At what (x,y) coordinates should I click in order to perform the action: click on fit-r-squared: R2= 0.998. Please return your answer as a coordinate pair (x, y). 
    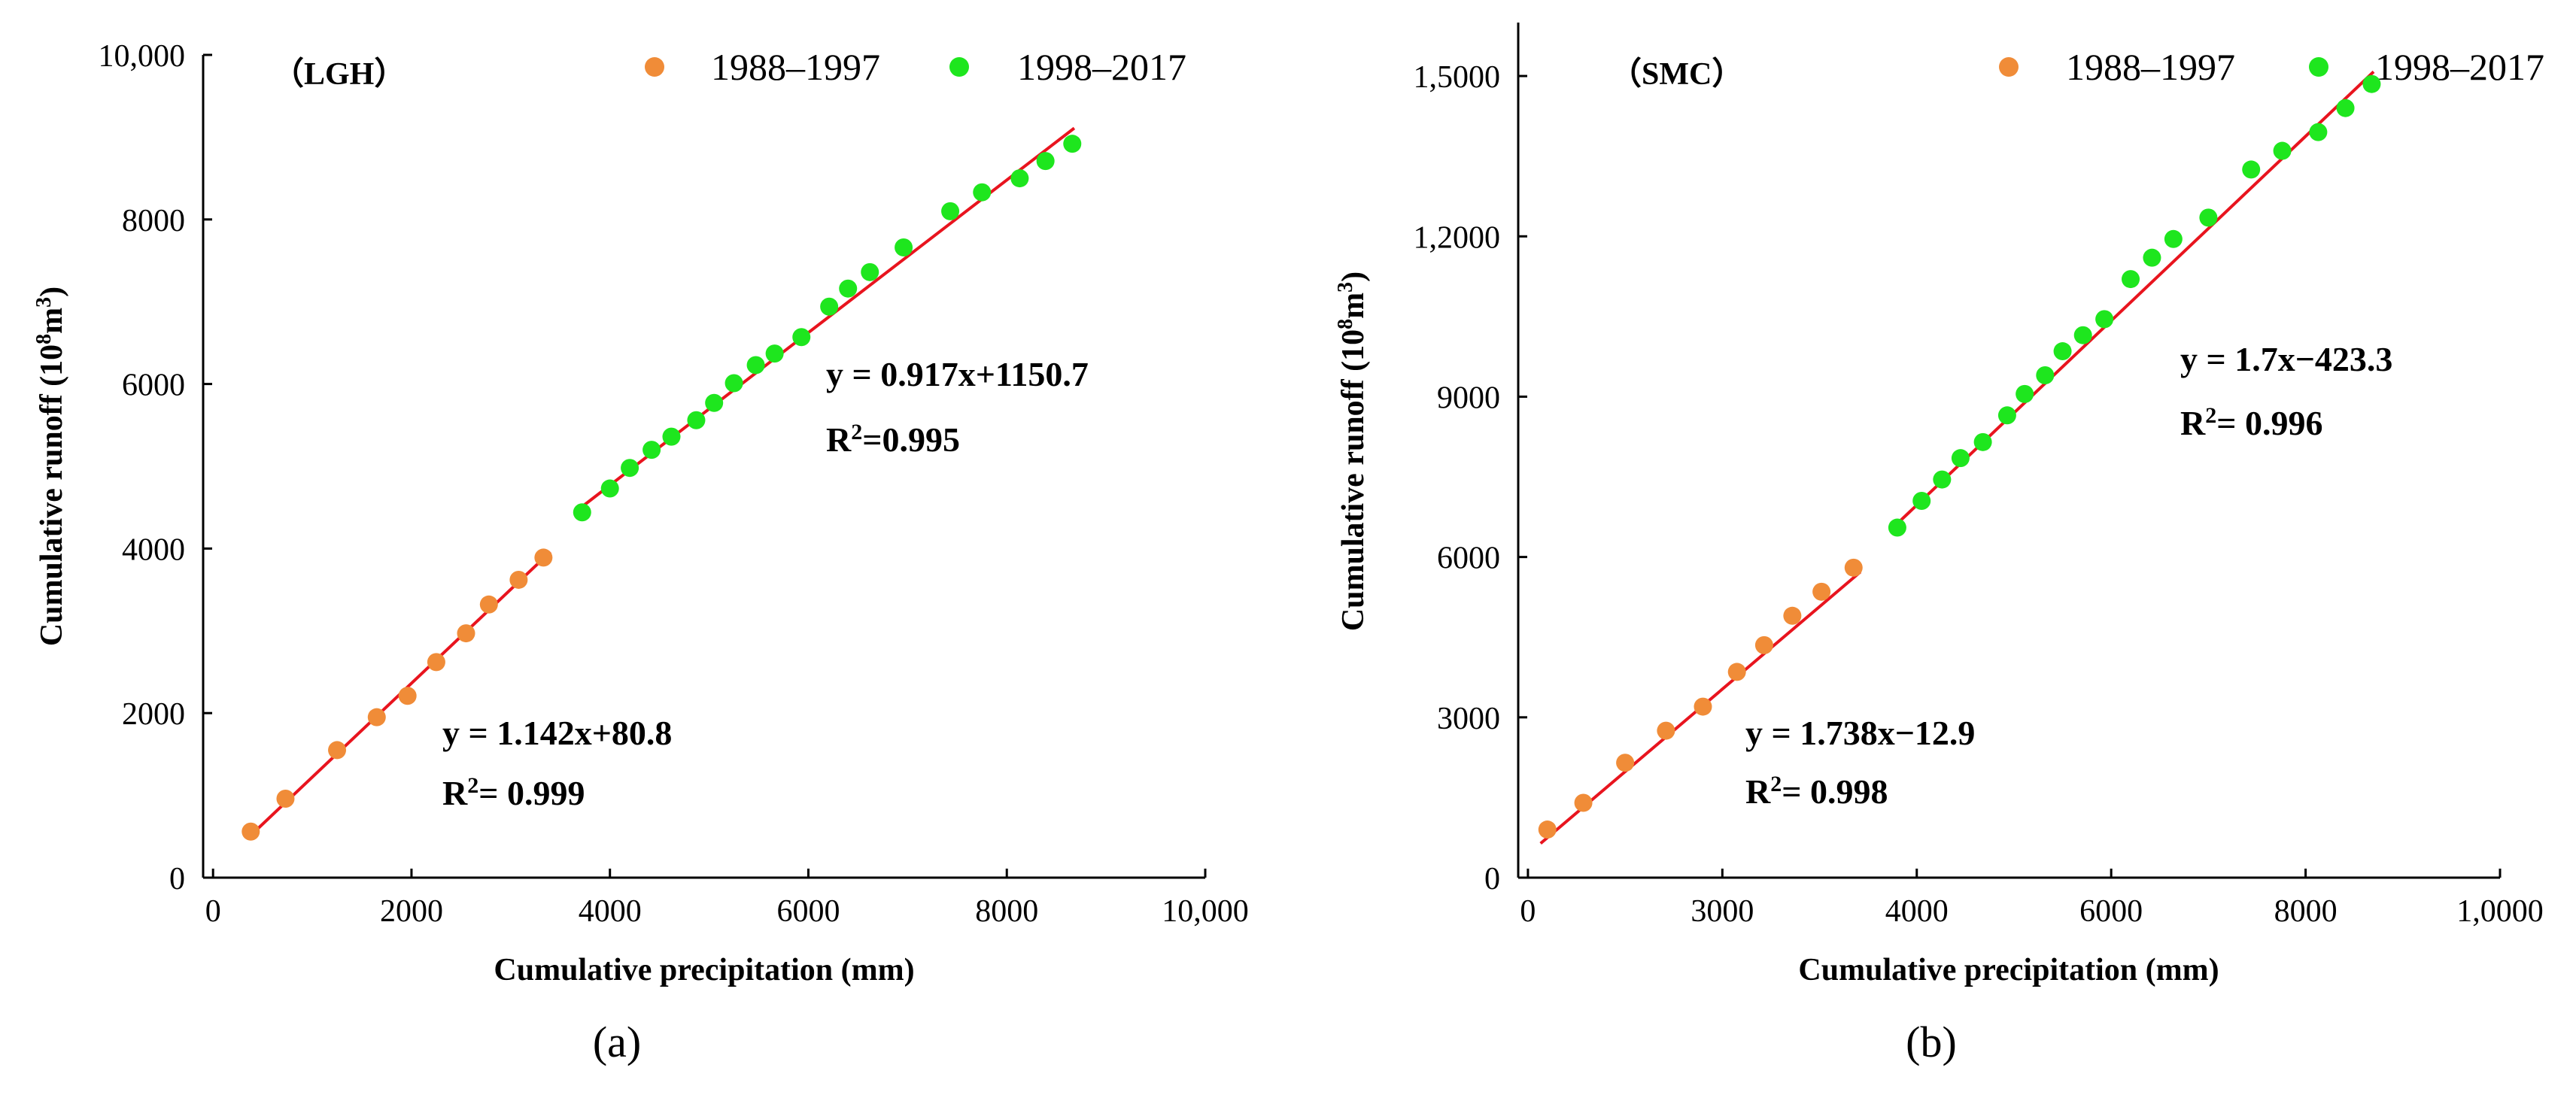
    Looking at the image, I should click on (1817, 791).